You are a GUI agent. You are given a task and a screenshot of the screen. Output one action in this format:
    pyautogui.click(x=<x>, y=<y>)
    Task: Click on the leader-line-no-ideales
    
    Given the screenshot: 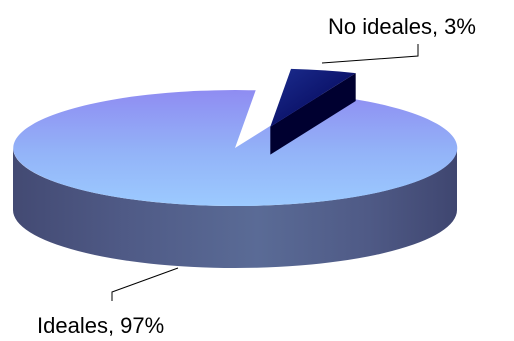 What is the action you would take?
    pyautogui.click(x=370, y=54)
    